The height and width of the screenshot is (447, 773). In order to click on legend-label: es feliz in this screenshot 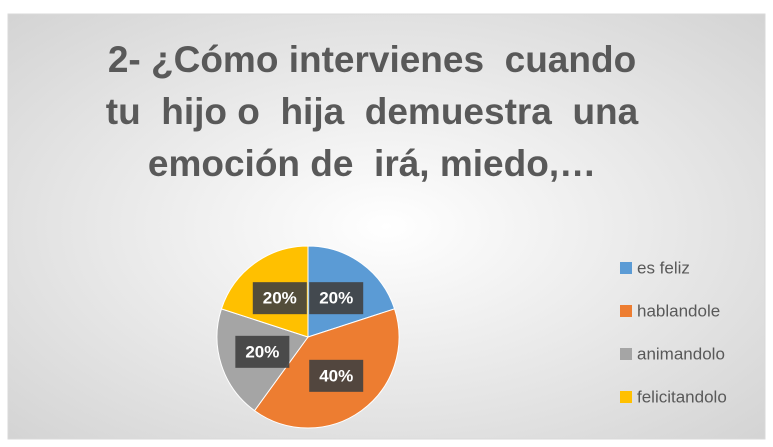, I will do `click(663, 267)`.